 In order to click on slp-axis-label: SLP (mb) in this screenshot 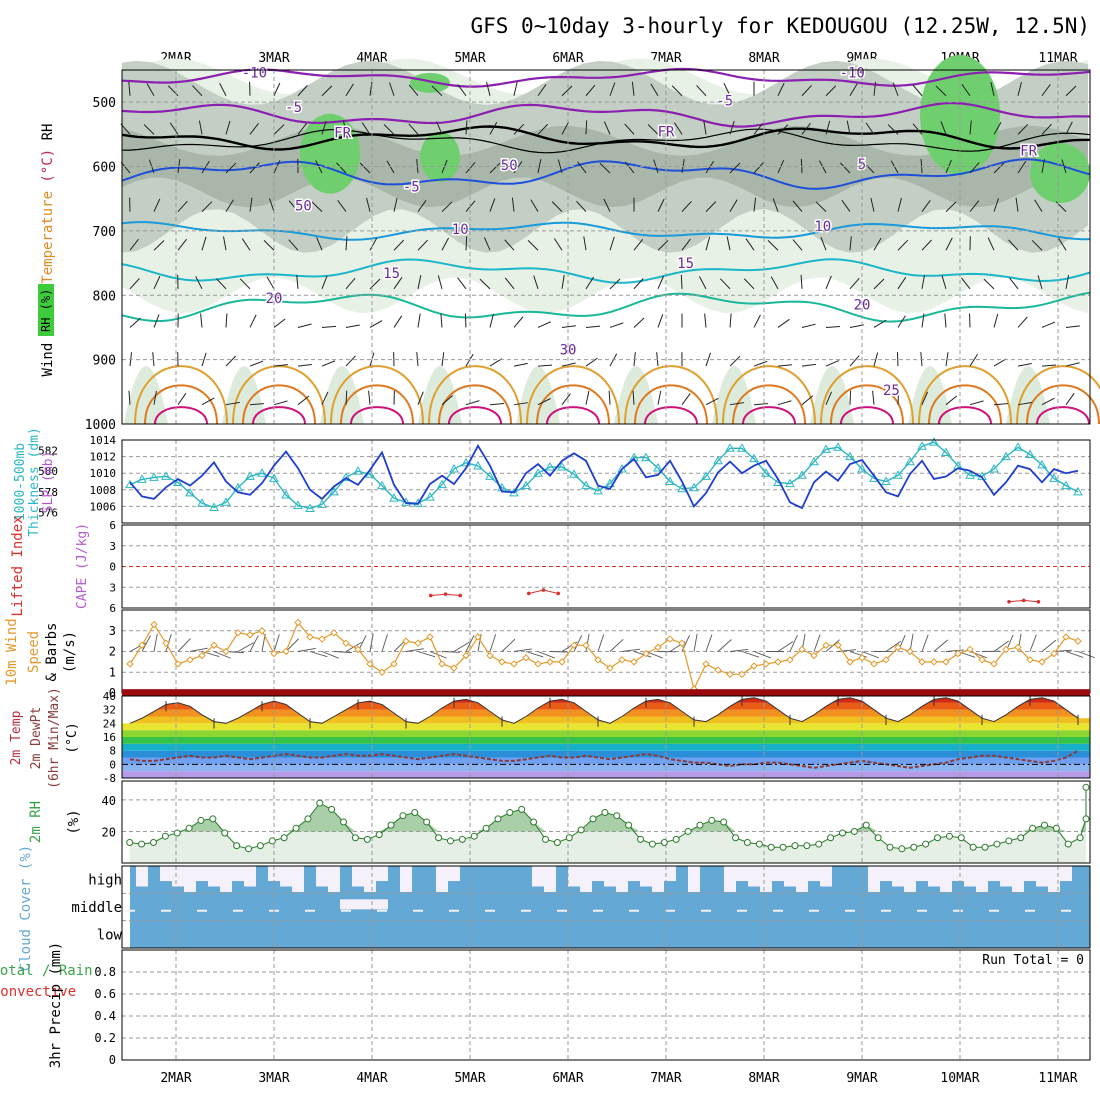, I will do `click(48, 482)`.